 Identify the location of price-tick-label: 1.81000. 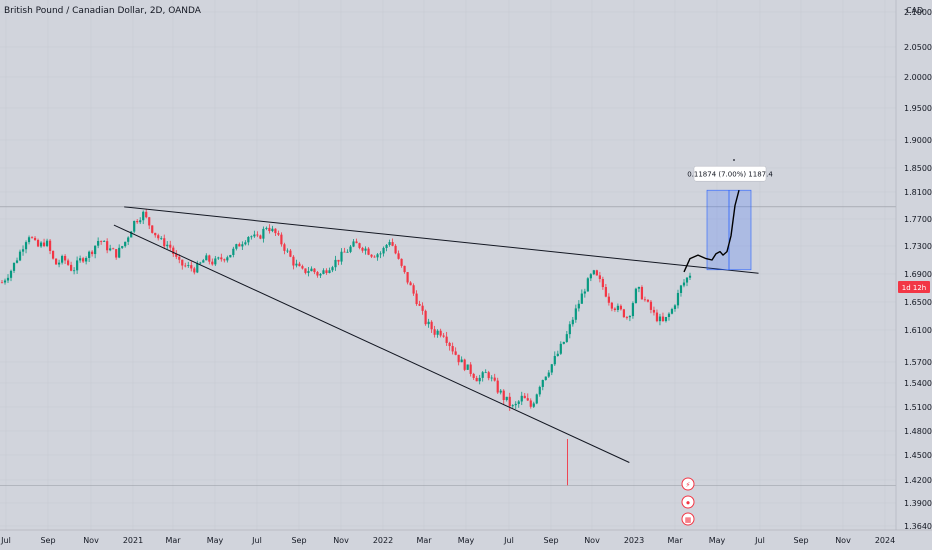
(918, 192).